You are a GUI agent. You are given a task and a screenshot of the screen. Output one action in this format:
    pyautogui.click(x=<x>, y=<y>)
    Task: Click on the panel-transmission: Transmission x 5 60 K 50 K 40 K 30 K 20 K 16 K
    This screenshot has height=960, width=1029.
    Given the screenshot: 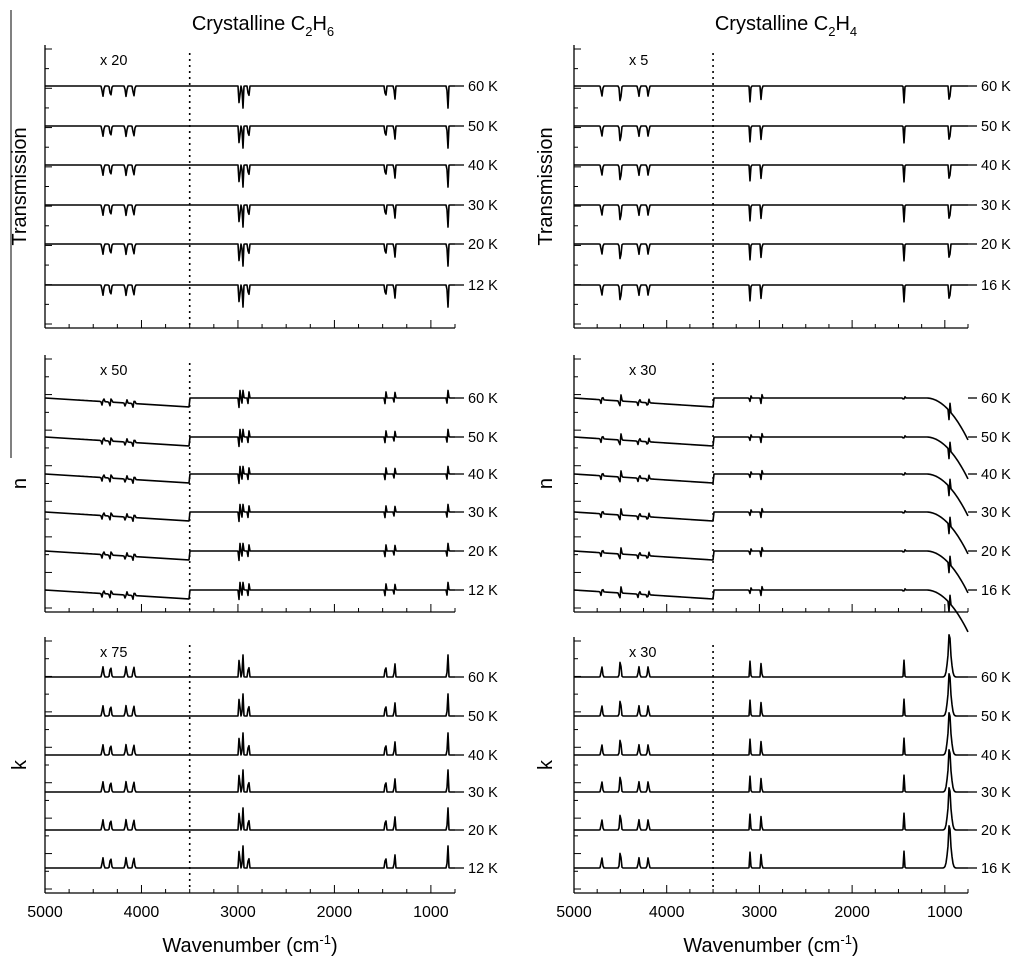 What is the action you would take?
    pyautogui.click(x=773, y=187)
    